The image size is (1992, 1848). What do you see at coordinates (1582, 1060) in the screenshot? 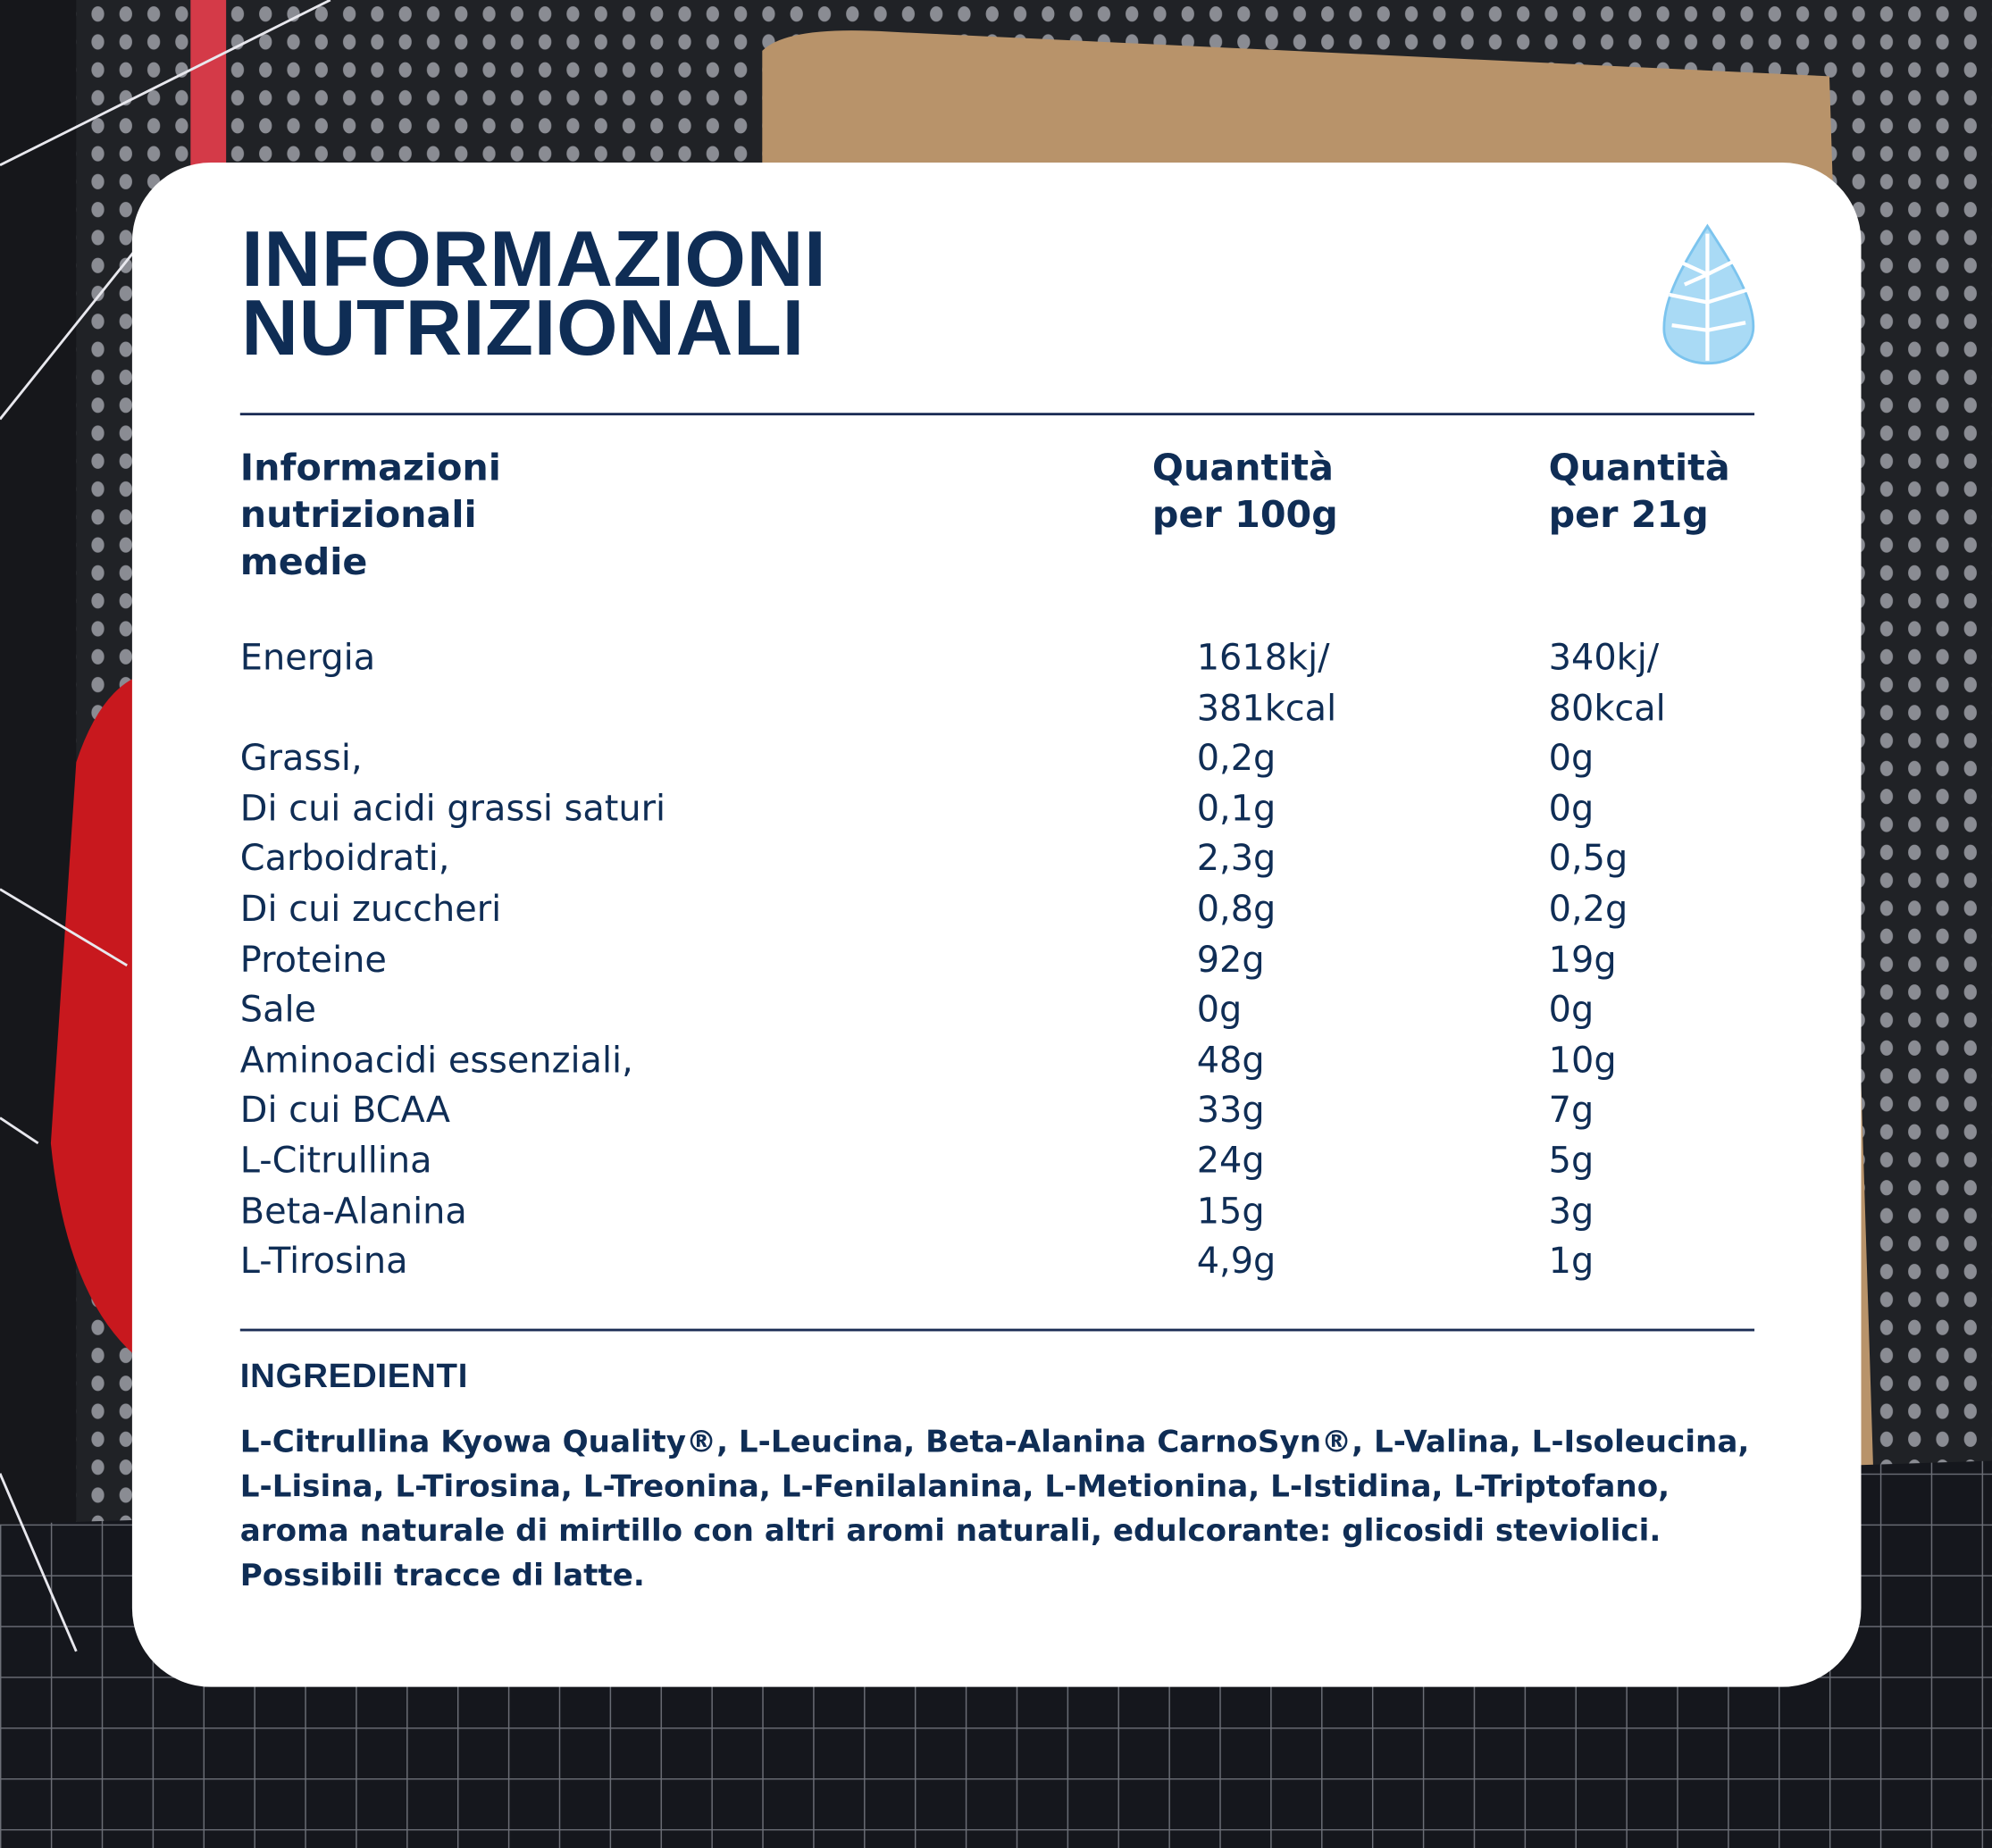
I see `value-cell: 10g` at bounding box center [1582, 1060].